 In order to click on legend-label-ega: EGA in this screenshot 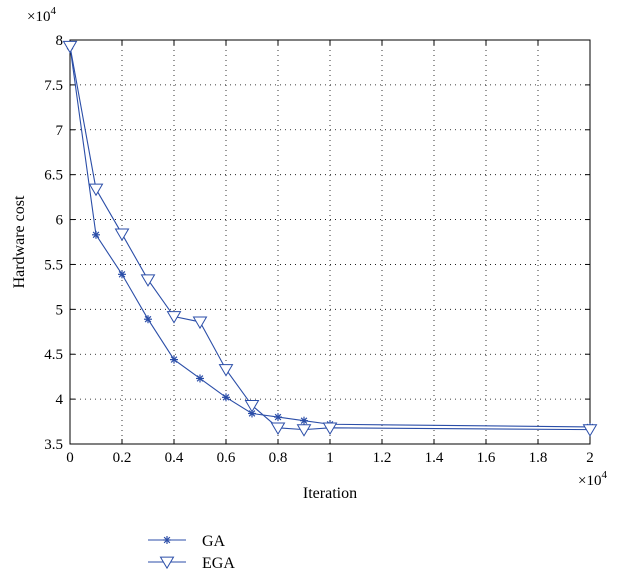, I will do `click(218, 563)`.